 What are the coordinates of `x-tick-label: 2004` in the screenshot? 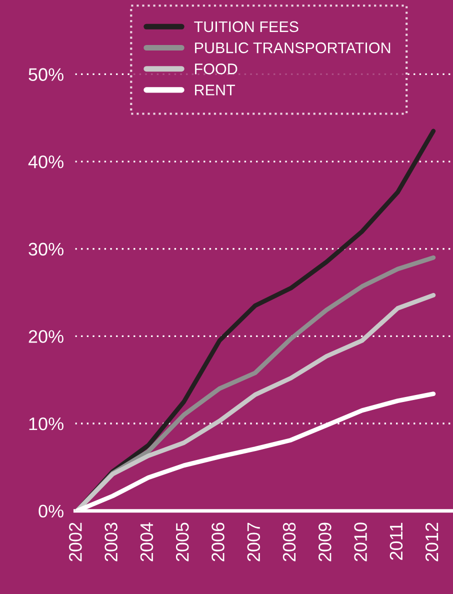 It's located at (147, 542).